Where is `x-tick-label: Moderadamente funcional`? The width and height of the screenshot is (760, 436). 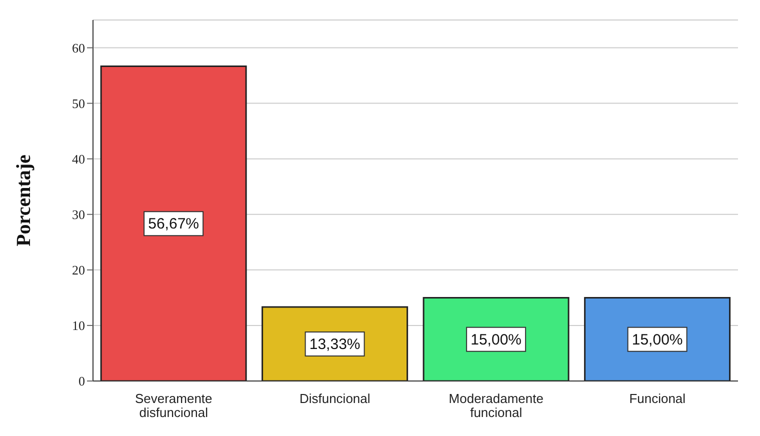 x-tick-label: Moderadamente funcional is located at coordinates (496, 405).